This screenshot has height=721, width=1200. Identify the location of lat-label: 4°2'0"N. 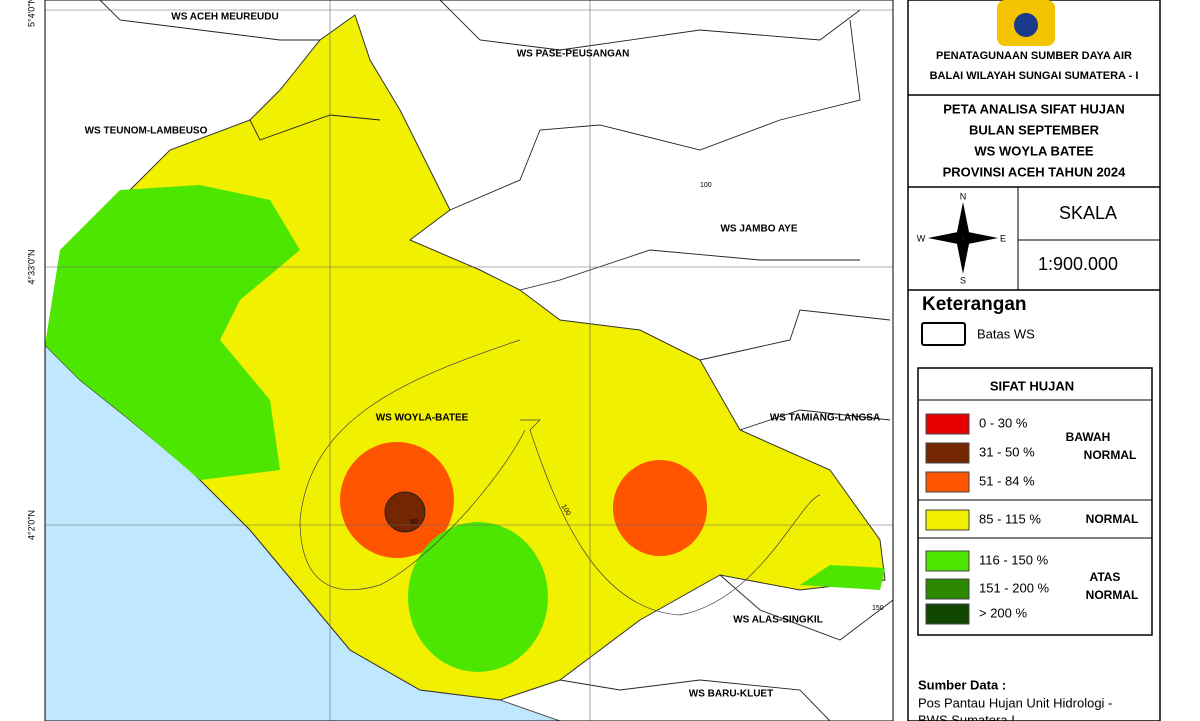
(31, 525).